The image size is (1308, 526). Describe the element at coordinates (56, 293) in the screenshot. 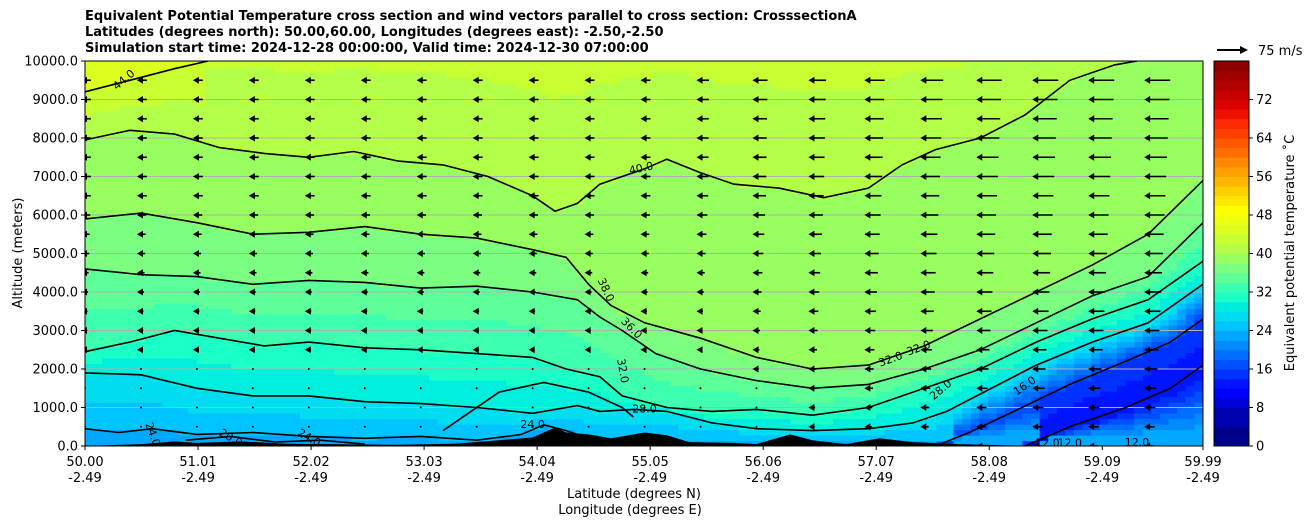

I see `y-tick-label: 4000.0` at that location.